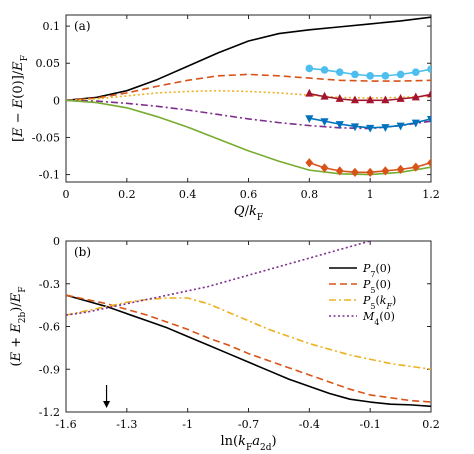 The width and height of the screenshot is (474, 454). What do you see at coordinates (187, 424) in the screenshot?
I see `x-tick-label: -1` at bounding box center [187, 424].